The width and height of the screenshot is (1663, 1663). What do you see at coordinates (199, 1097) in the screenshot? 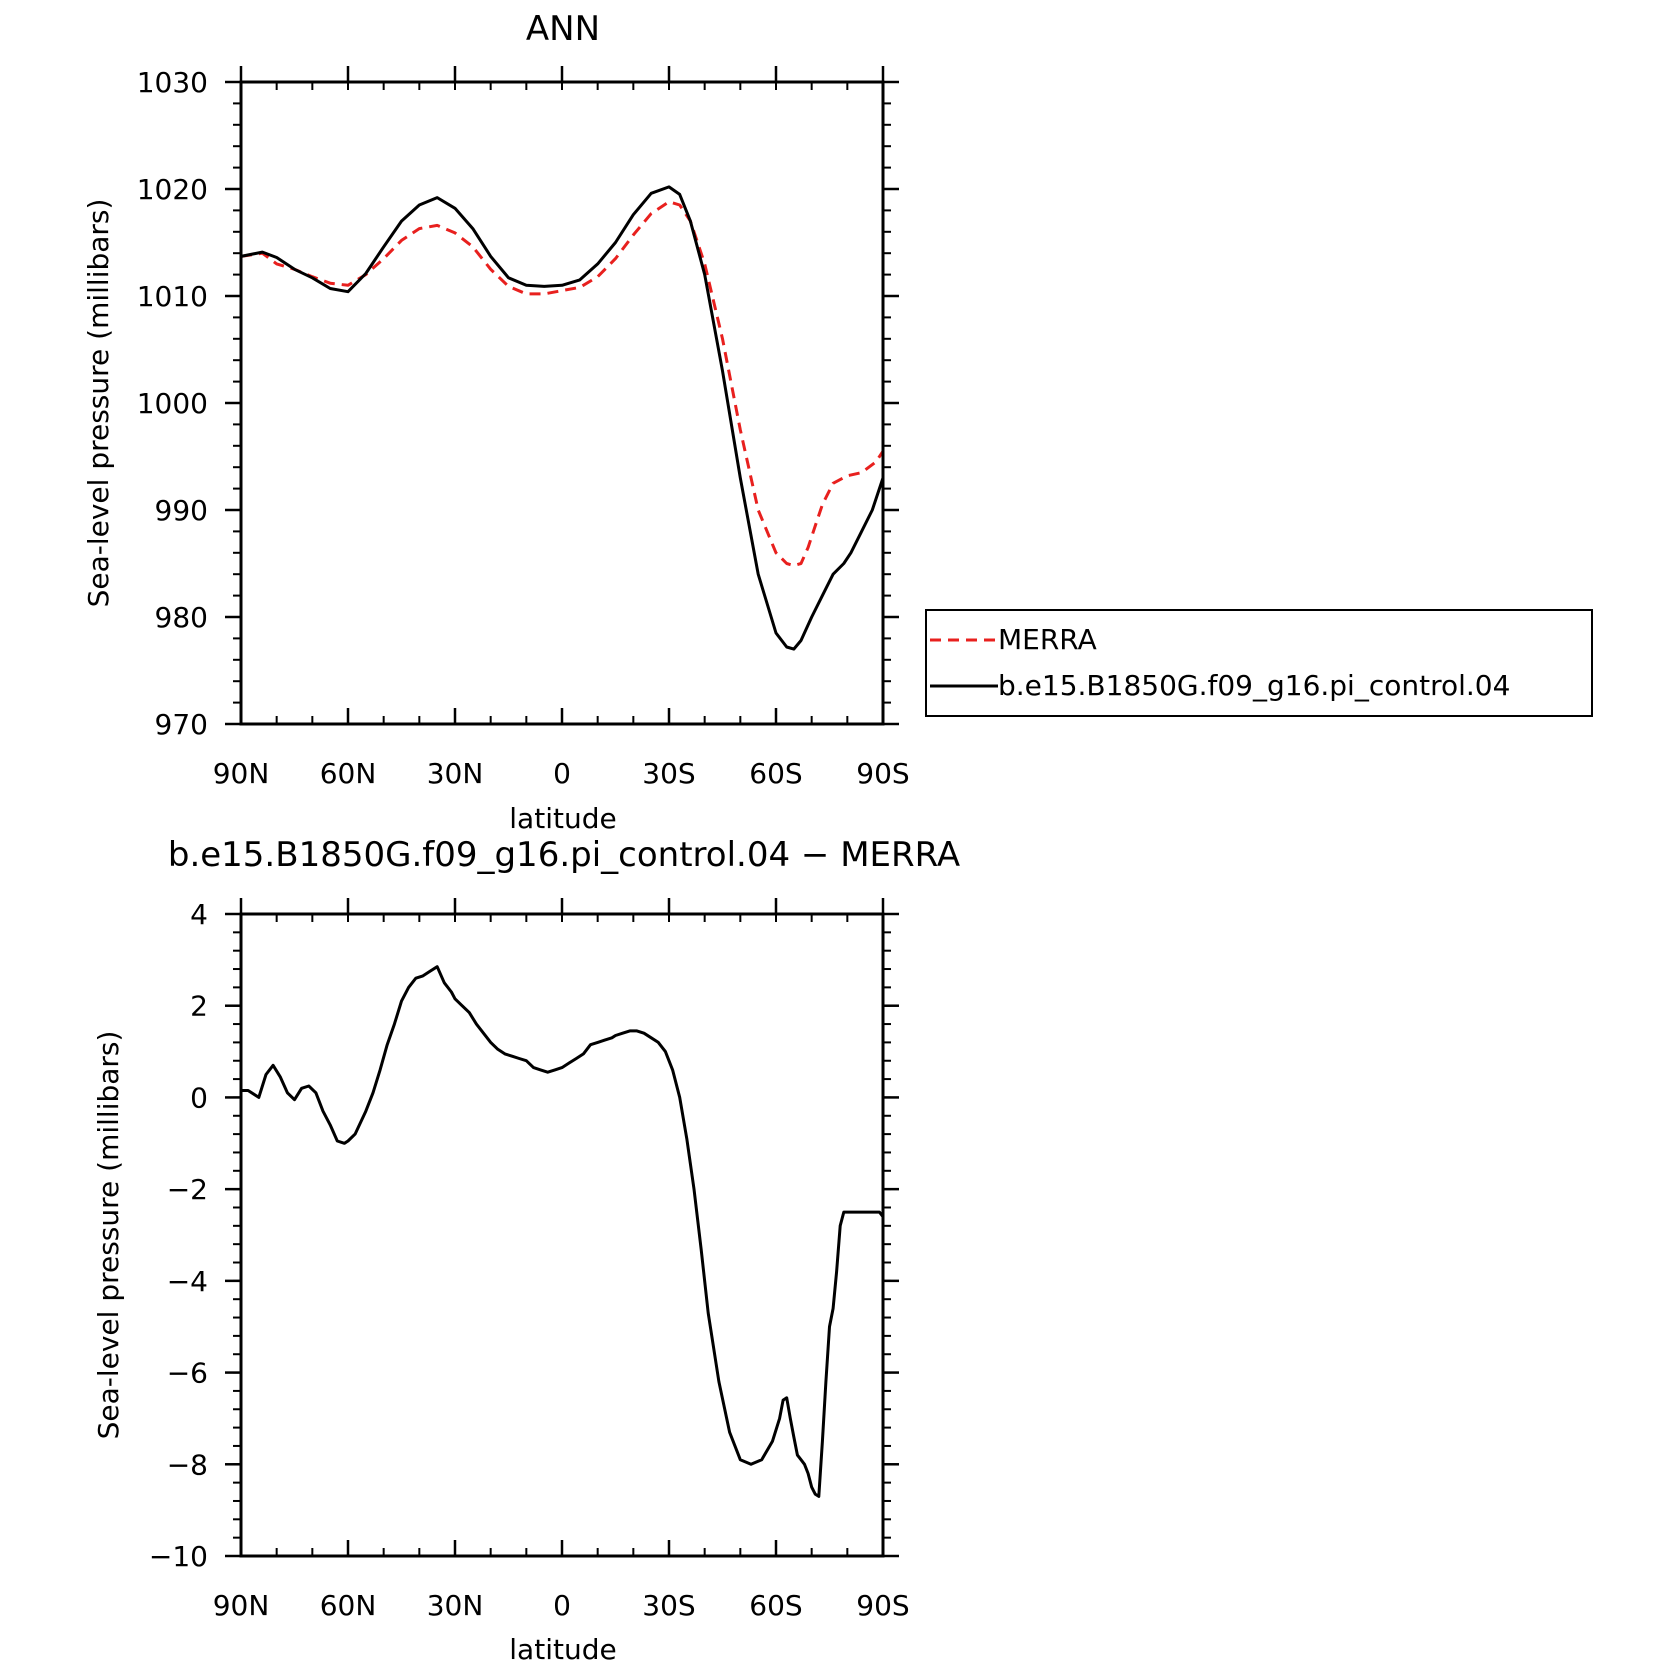
I see `y-tick-label: 0` at bounding box center [199, 1097].